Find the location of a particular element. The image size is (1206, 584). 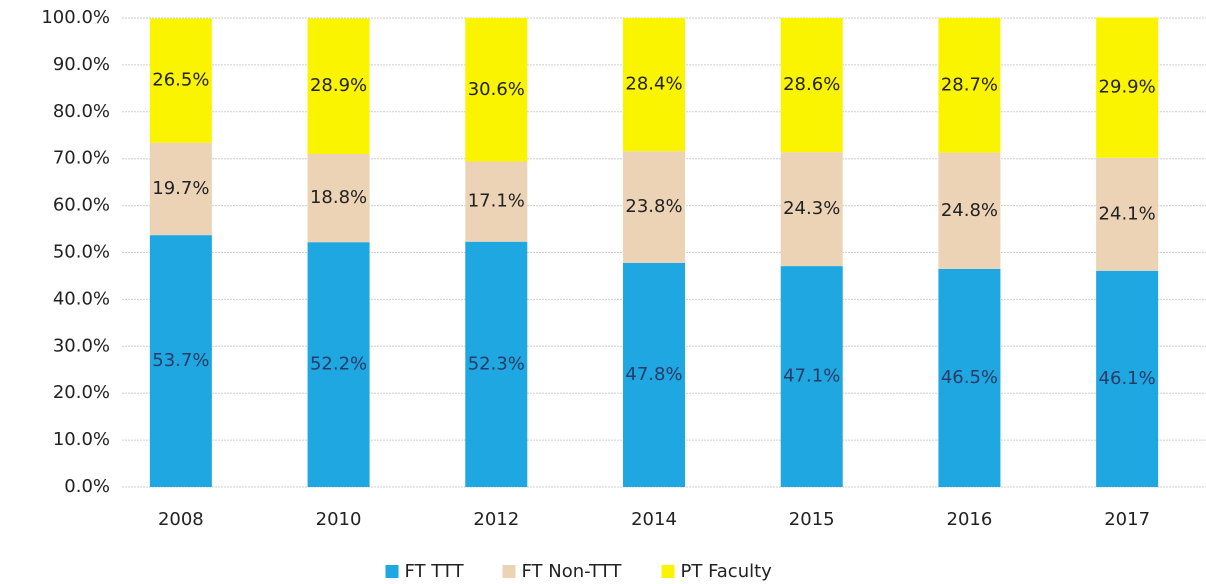

y-tick-label: 10.0% is located at coordinates (81, 439).